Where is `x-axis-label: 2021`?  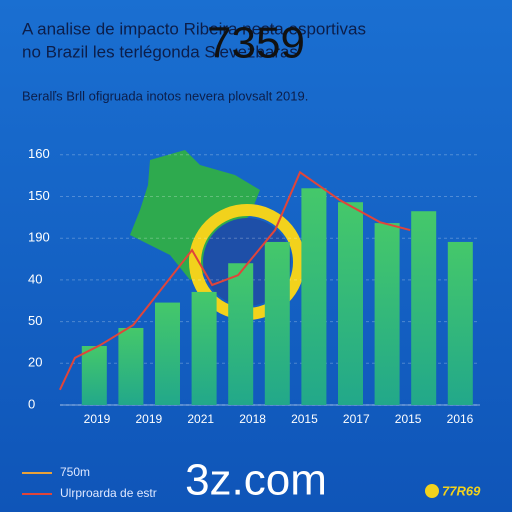
x-axis-label: 2021 is located at coordinates (200, 419).